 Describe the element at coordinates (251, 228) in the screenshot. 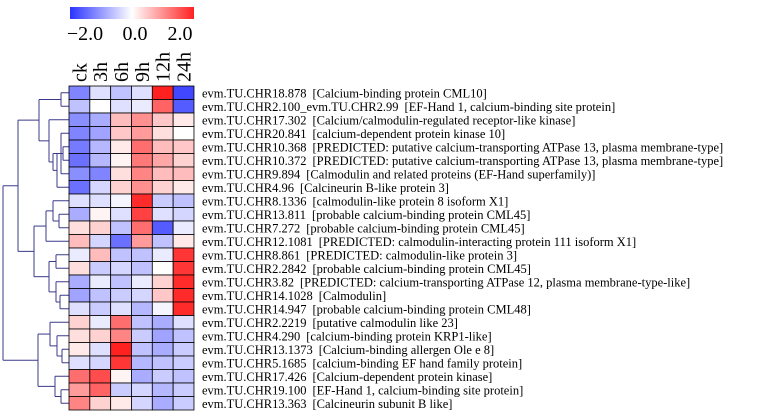

I see `row-gene-id: evm.TU.CHR7.272` at that location.